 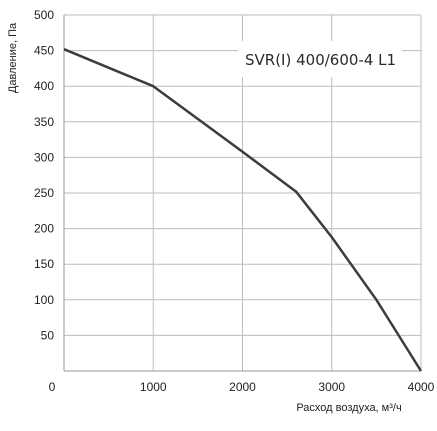 I want to click on y-tick-label: 450, so click(x=44, y=51).